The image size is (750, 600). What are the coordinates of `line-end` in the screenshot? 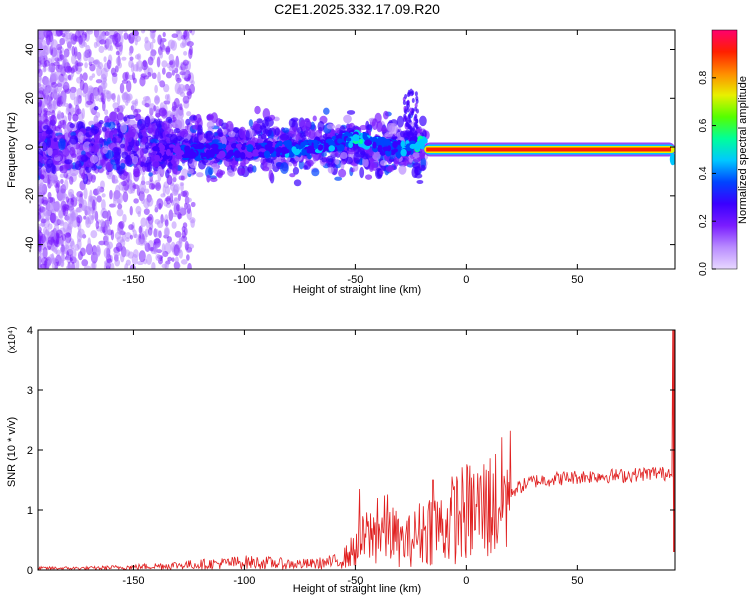 It's located at (672, 159).